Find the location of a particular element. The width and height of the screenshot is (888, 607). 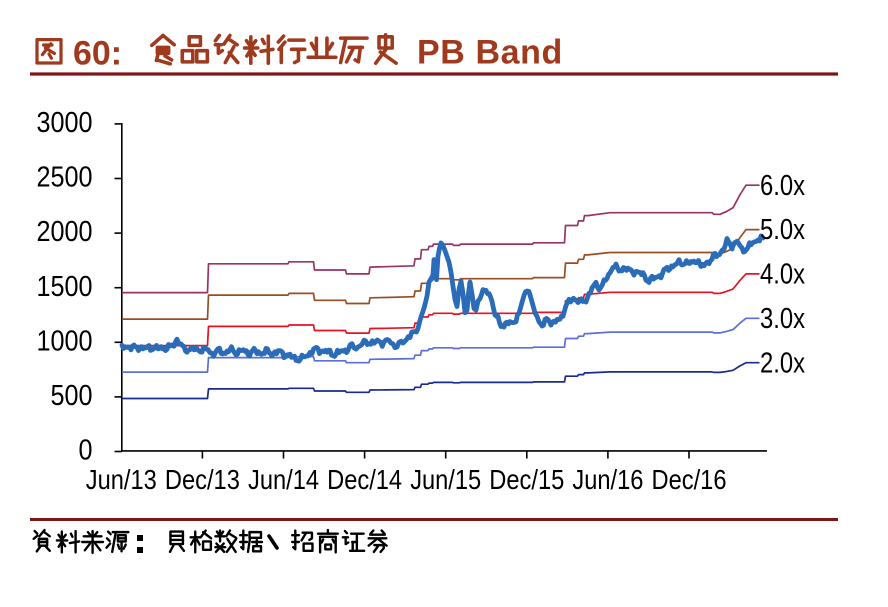

svg-text: 2500 is located at coordinates (65, 178).